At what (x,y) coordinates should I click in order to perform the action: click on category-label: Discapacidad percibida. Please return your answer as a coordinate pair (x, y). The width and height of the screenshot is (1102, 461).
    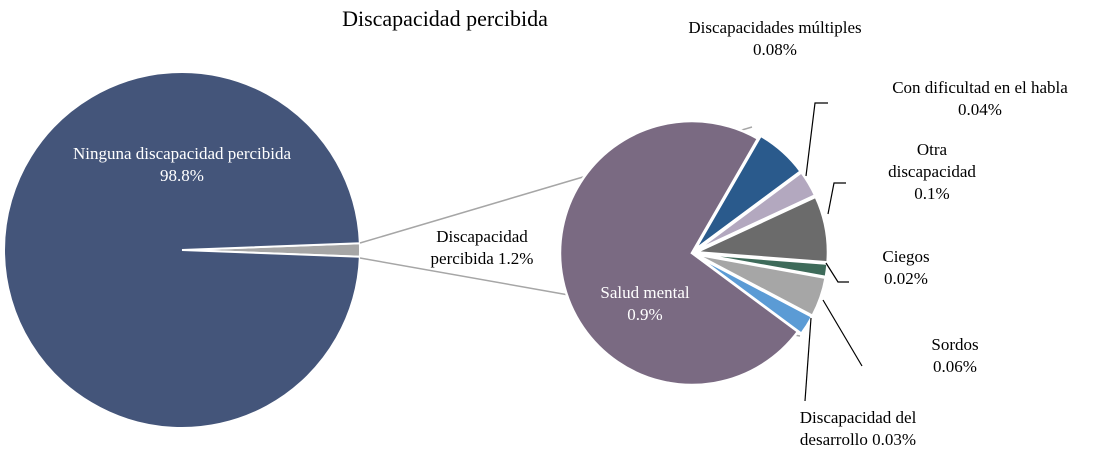
    Looking at the image, I should click on (479, 247).